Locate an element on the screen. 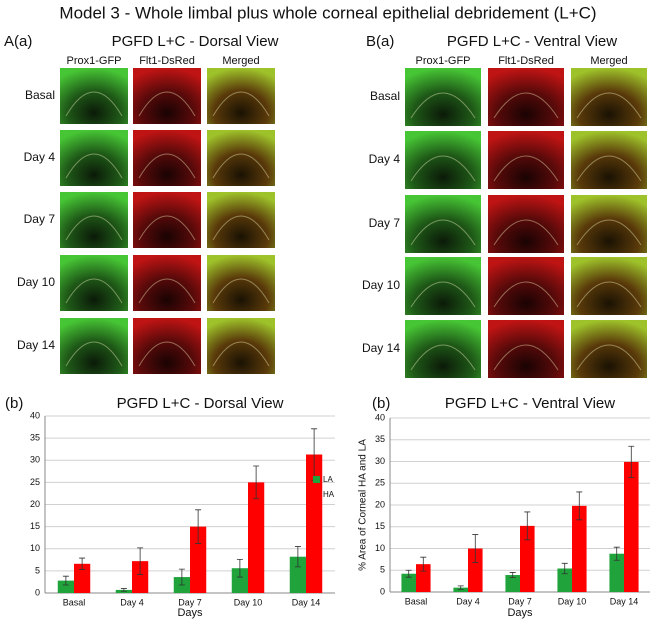  y-tick-label: 5 is located at coordinates (37, 570).